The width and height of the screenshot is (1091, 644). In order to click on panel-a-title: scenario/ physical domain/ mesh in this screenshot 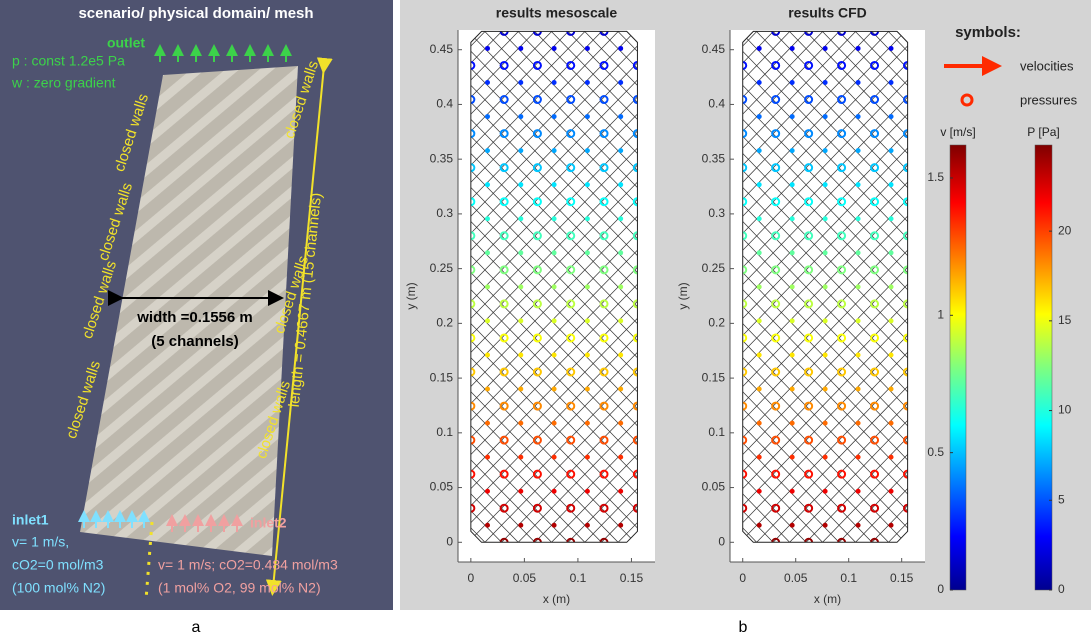, I will do `click(195, 13)`.